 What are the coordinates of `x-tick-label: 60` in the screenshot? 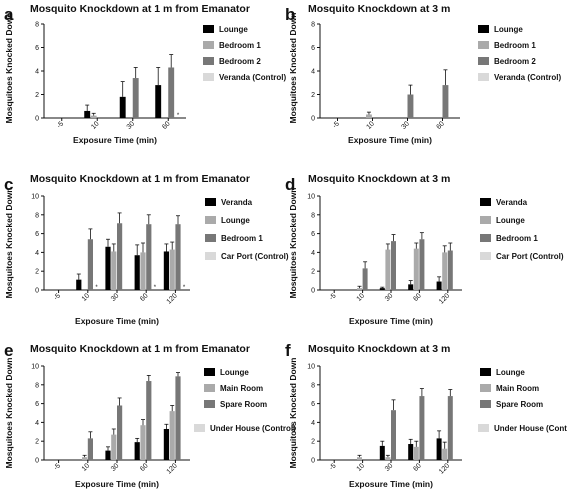 It's located at (417, 297).